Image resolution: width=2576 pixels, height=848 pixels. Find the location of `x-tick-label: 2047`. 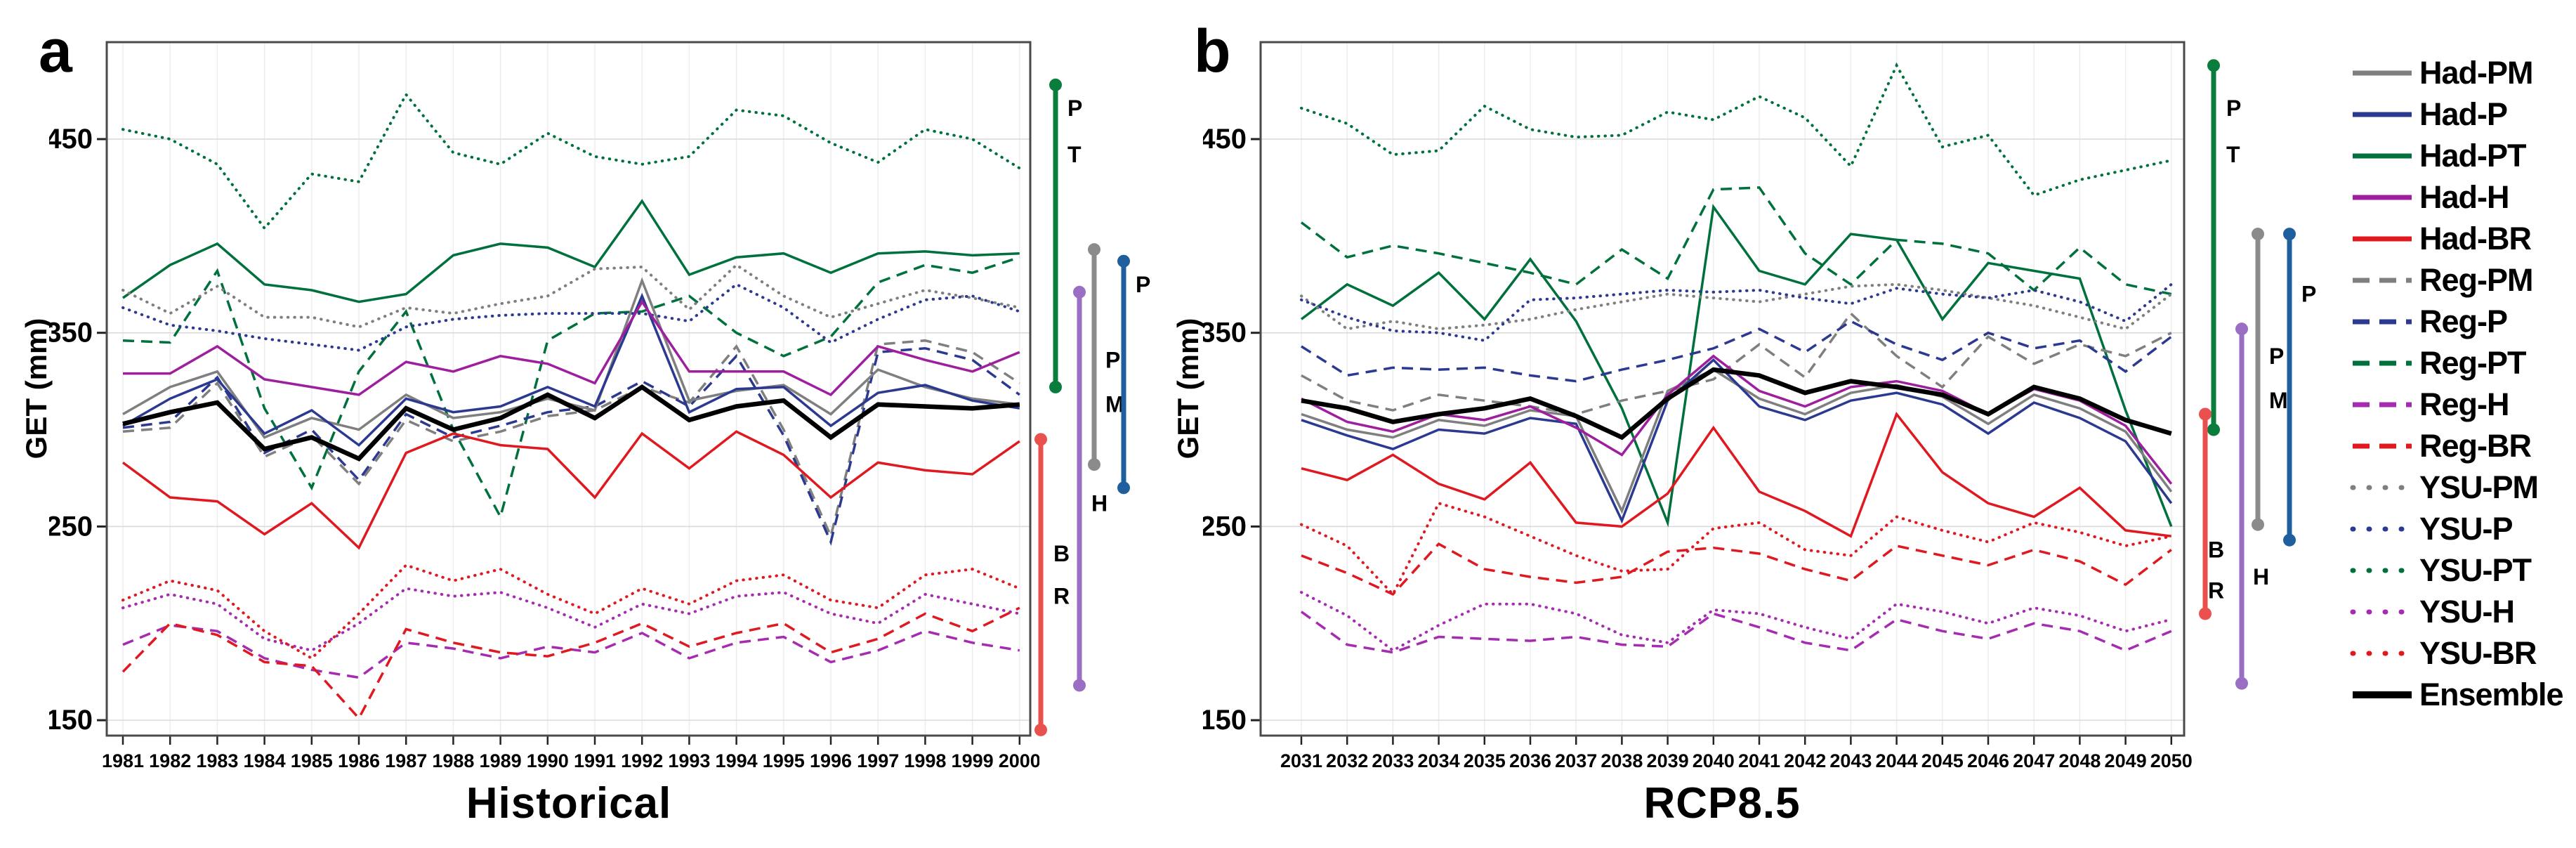

x-tick-label: 2047 is located at coordinates (2034, 760).